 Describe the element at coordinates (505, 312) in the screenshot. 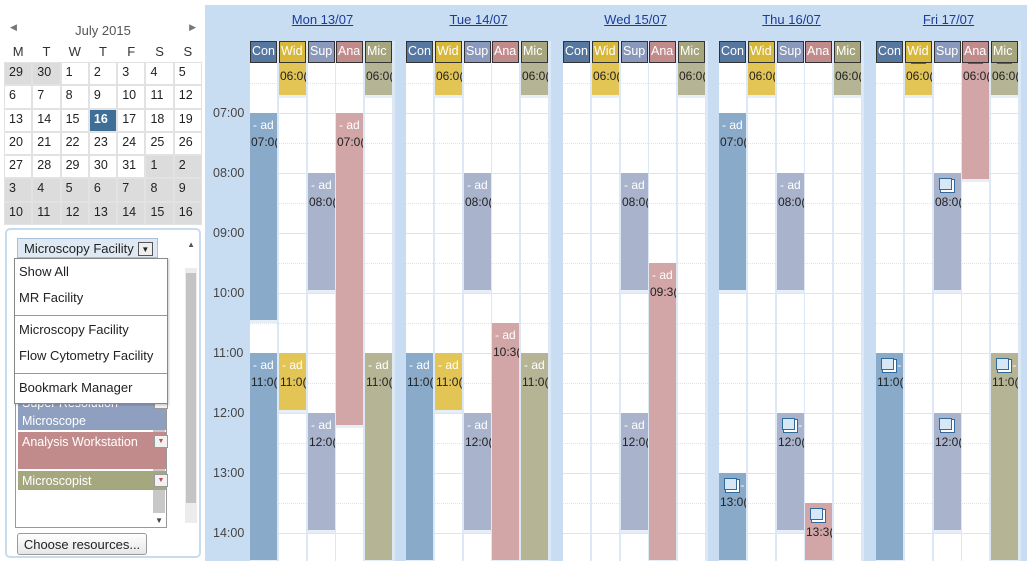

I see `resource-lane: - ad 10:3(` at that location.